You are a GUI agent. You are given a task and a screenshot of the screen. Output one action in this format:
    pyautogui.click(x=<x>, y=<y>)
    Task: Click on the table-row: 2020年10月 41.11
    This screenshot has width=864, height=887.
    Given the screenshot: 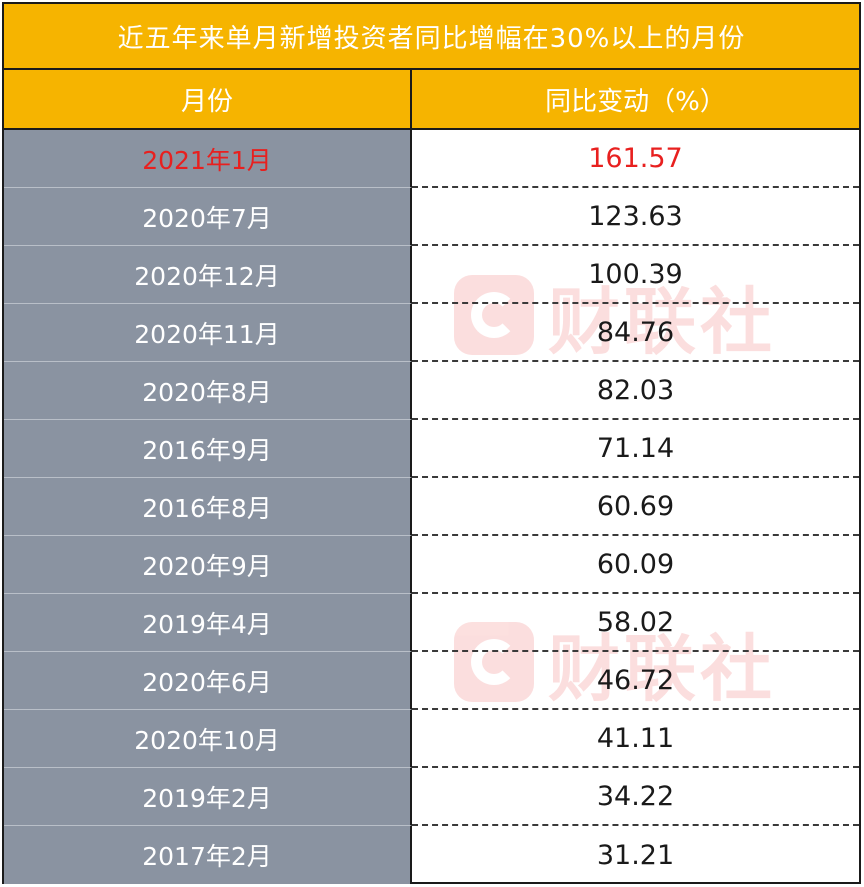 What is the action you would take?
    pyautogui.click(x=431, y=739)
    